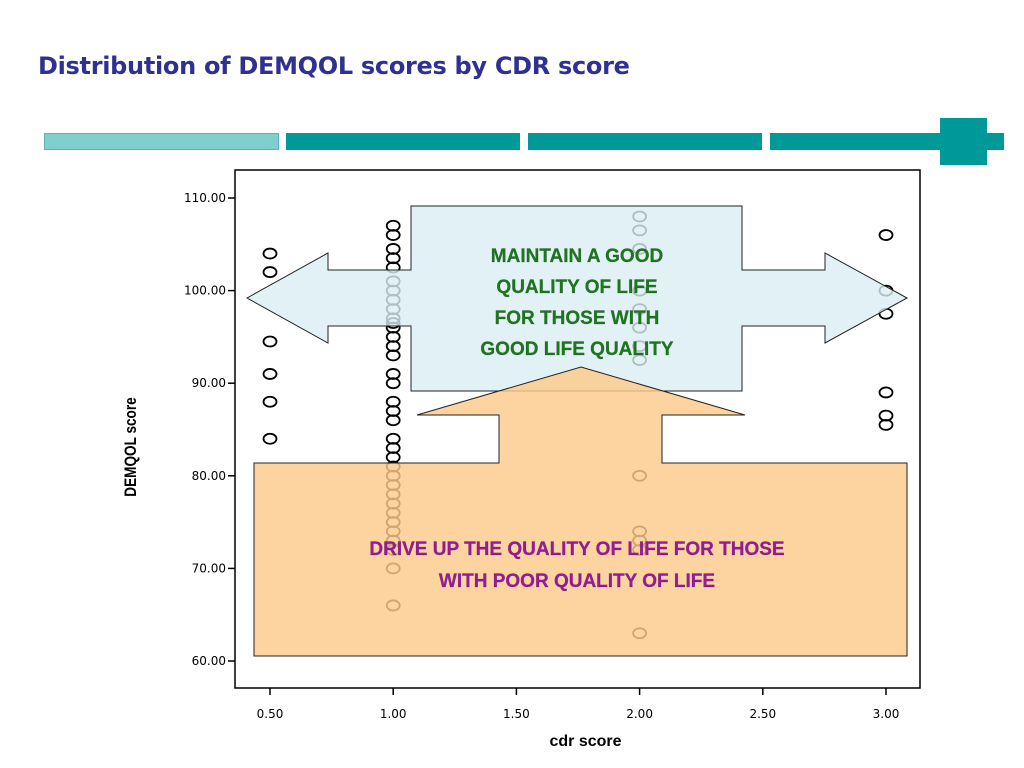  I want to click on y-tick-label: 80.00, so click(209, 476).